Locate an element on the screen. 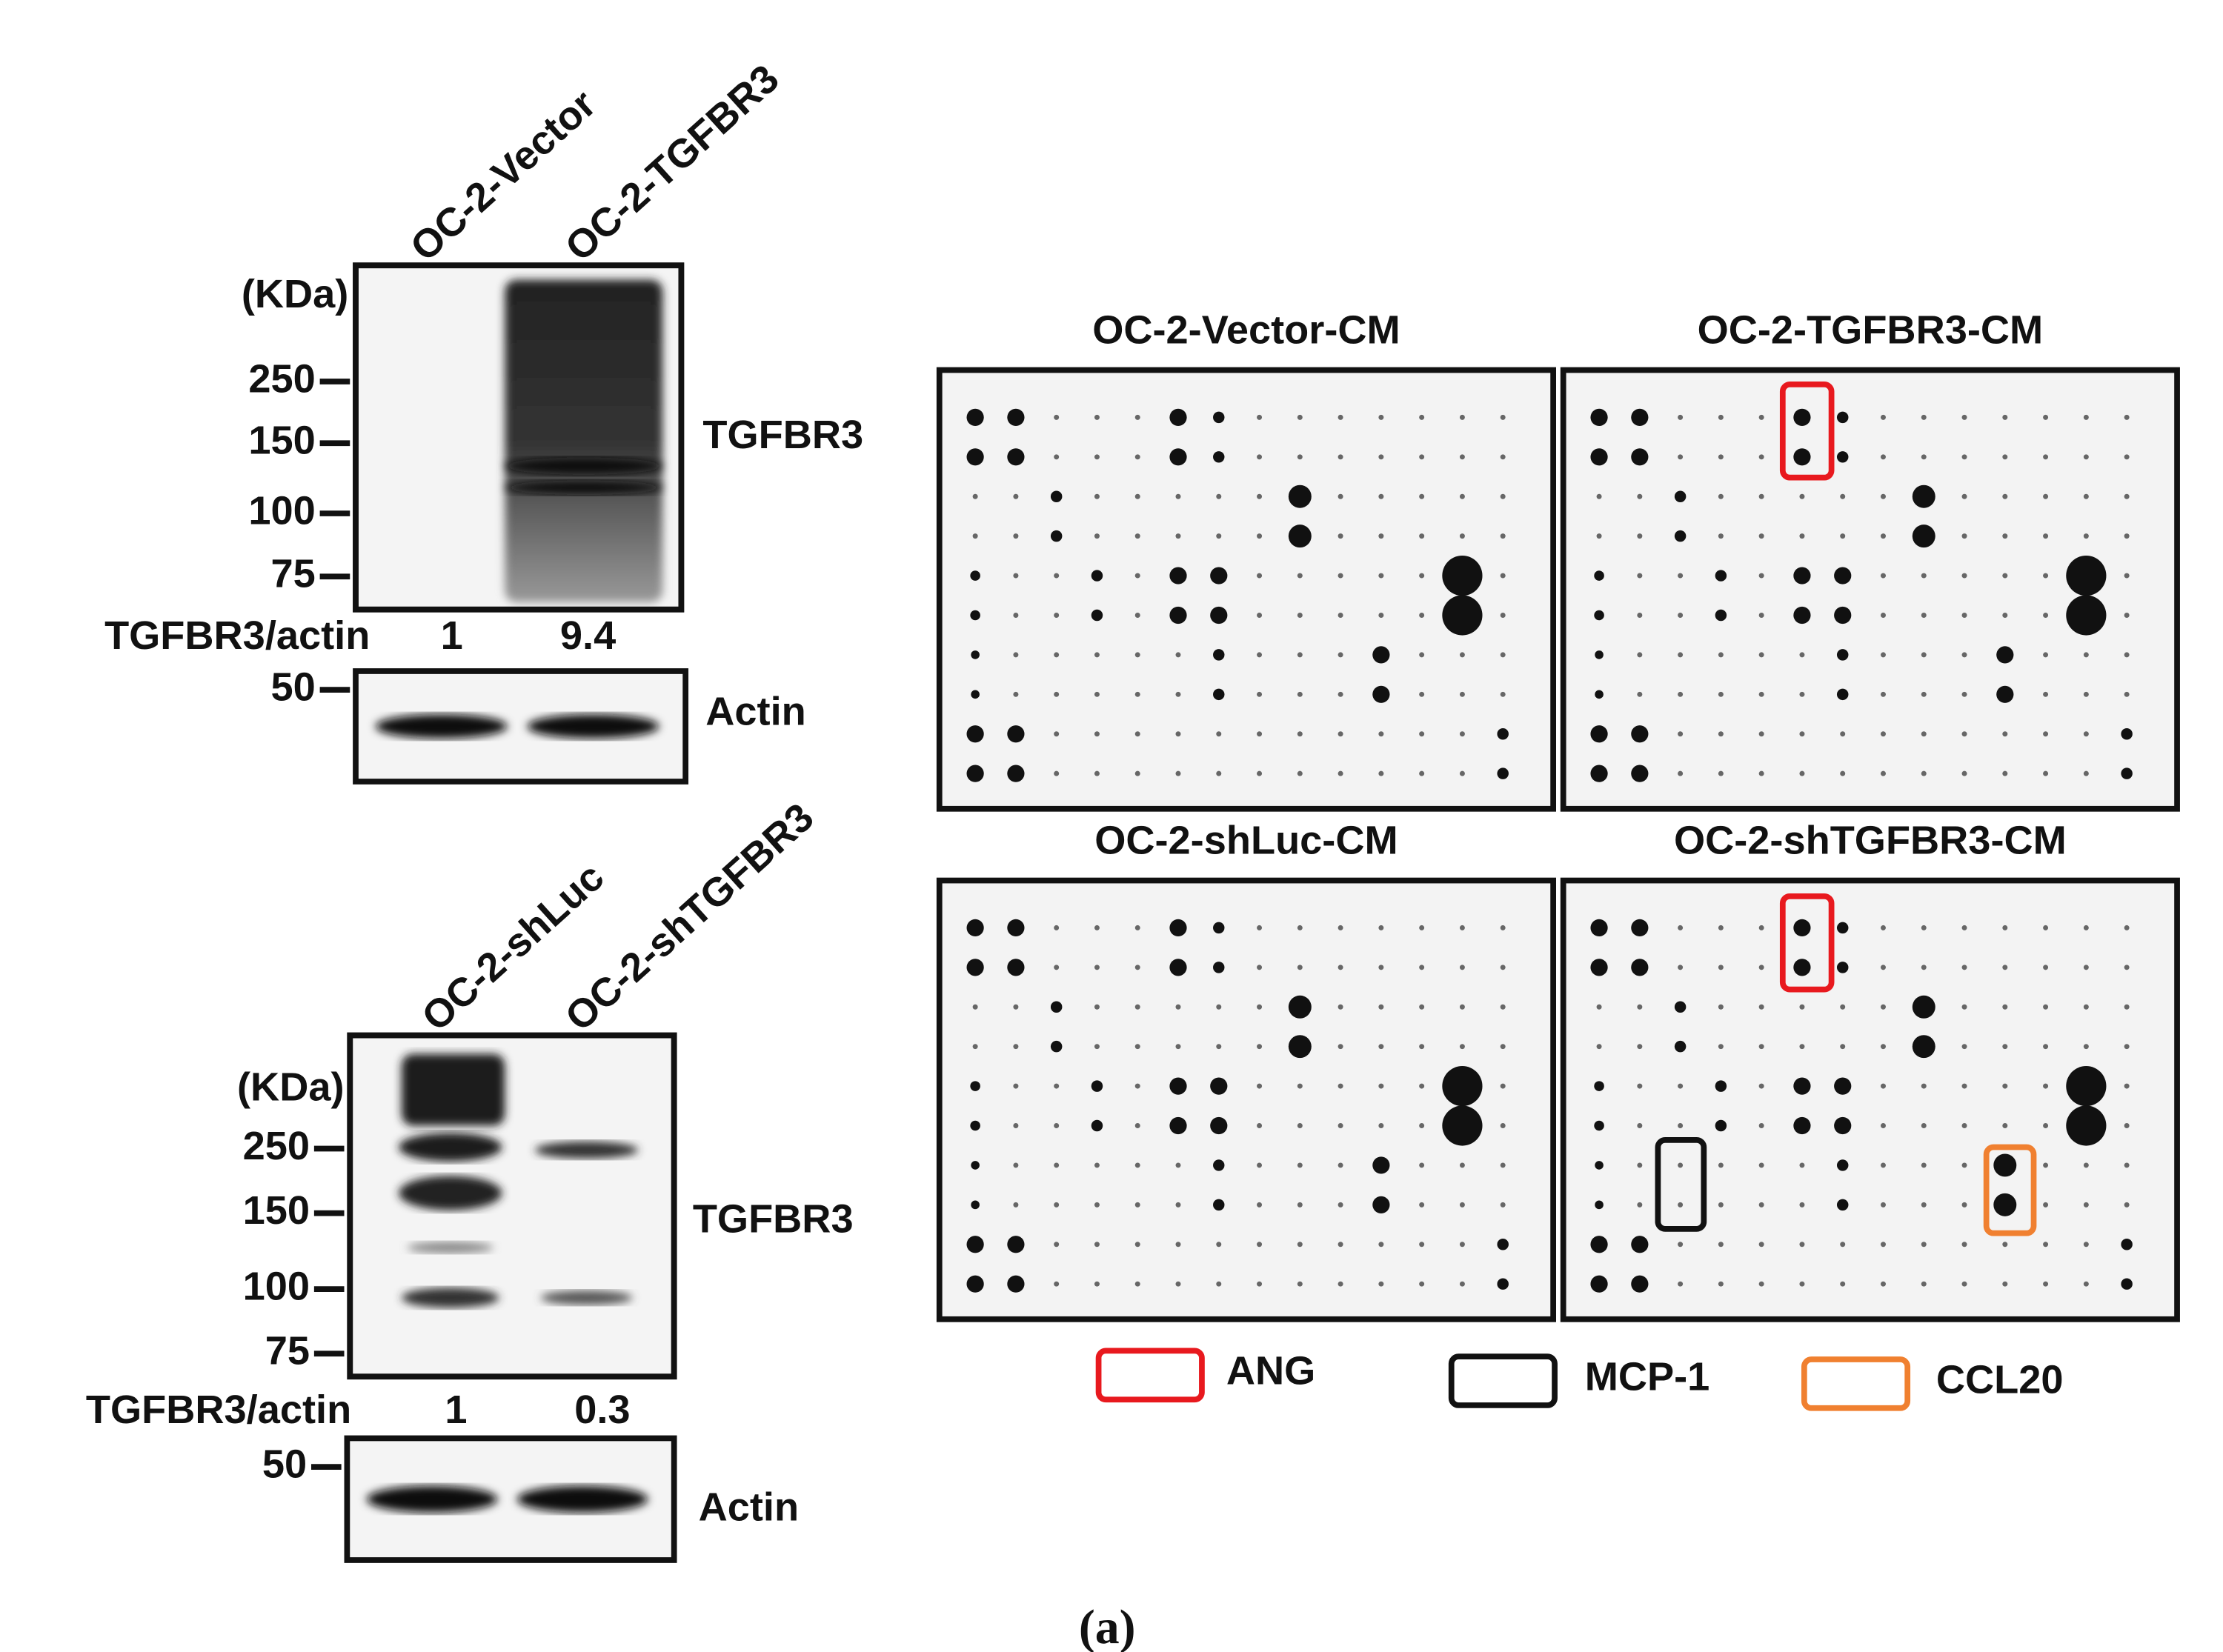  marker-label: 100 is located at coordinates (281, 510).